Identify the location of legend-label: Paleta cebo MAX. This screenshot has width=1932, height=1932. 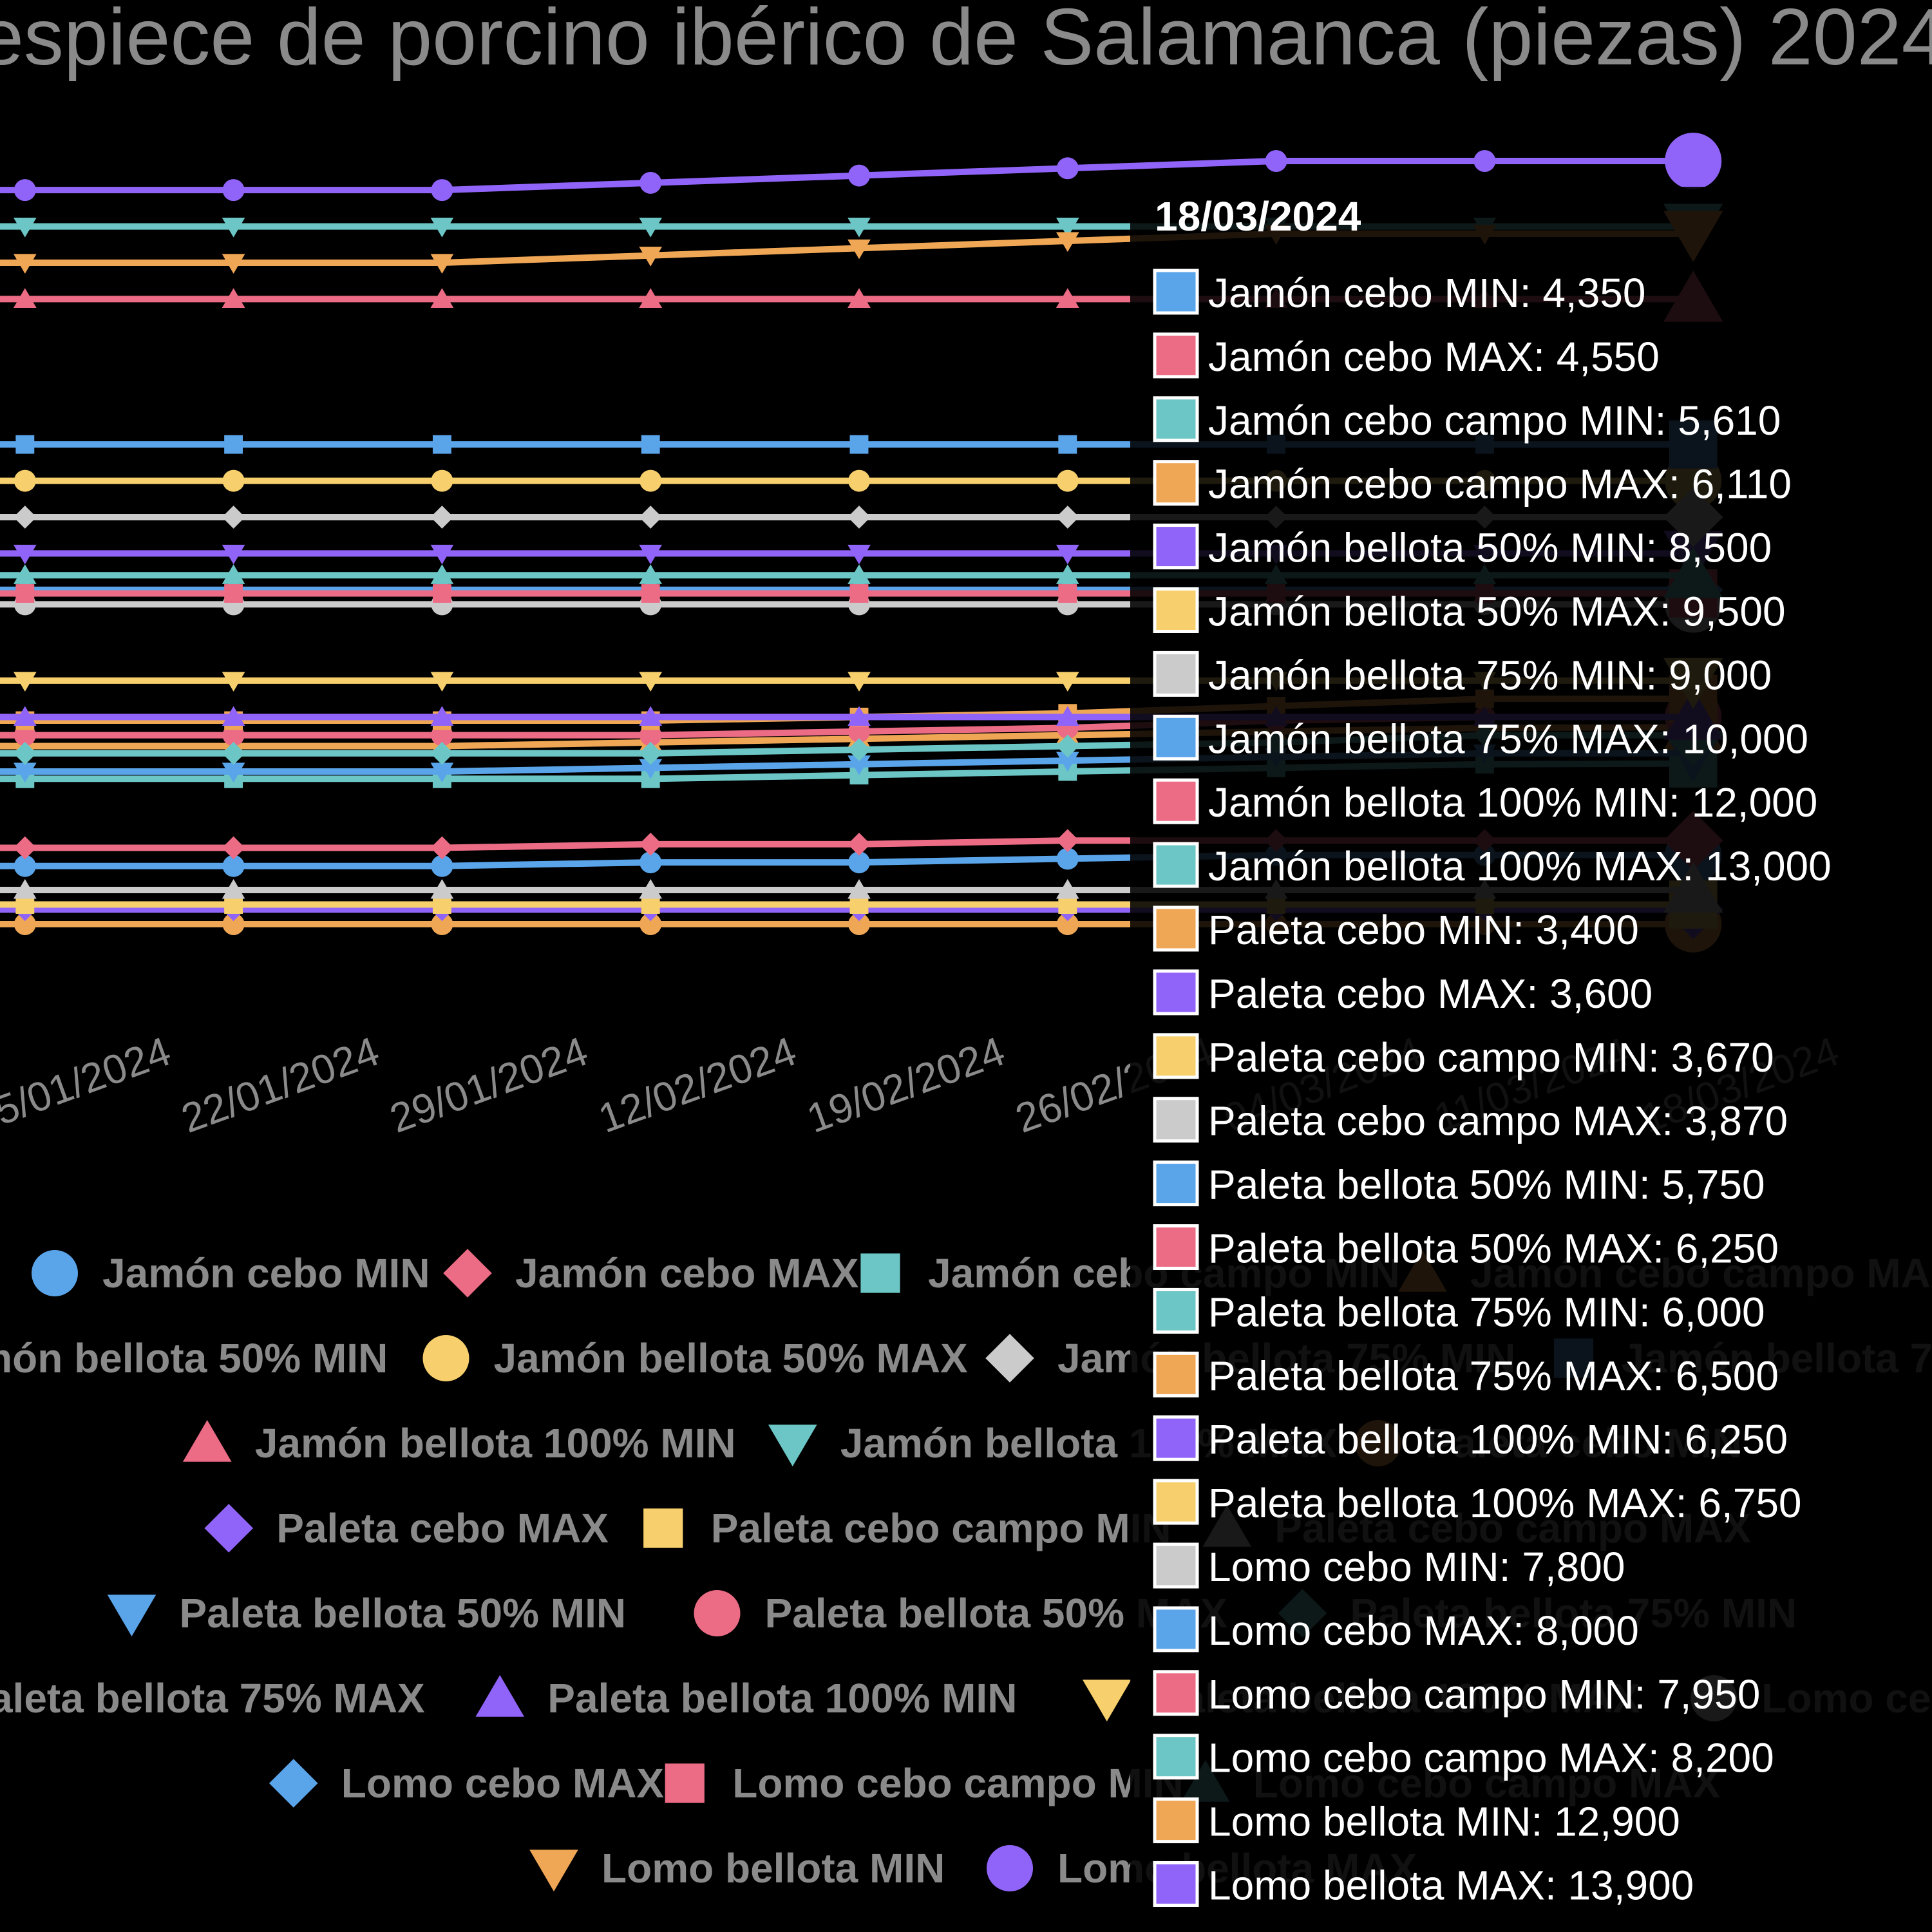
(443, 1528).